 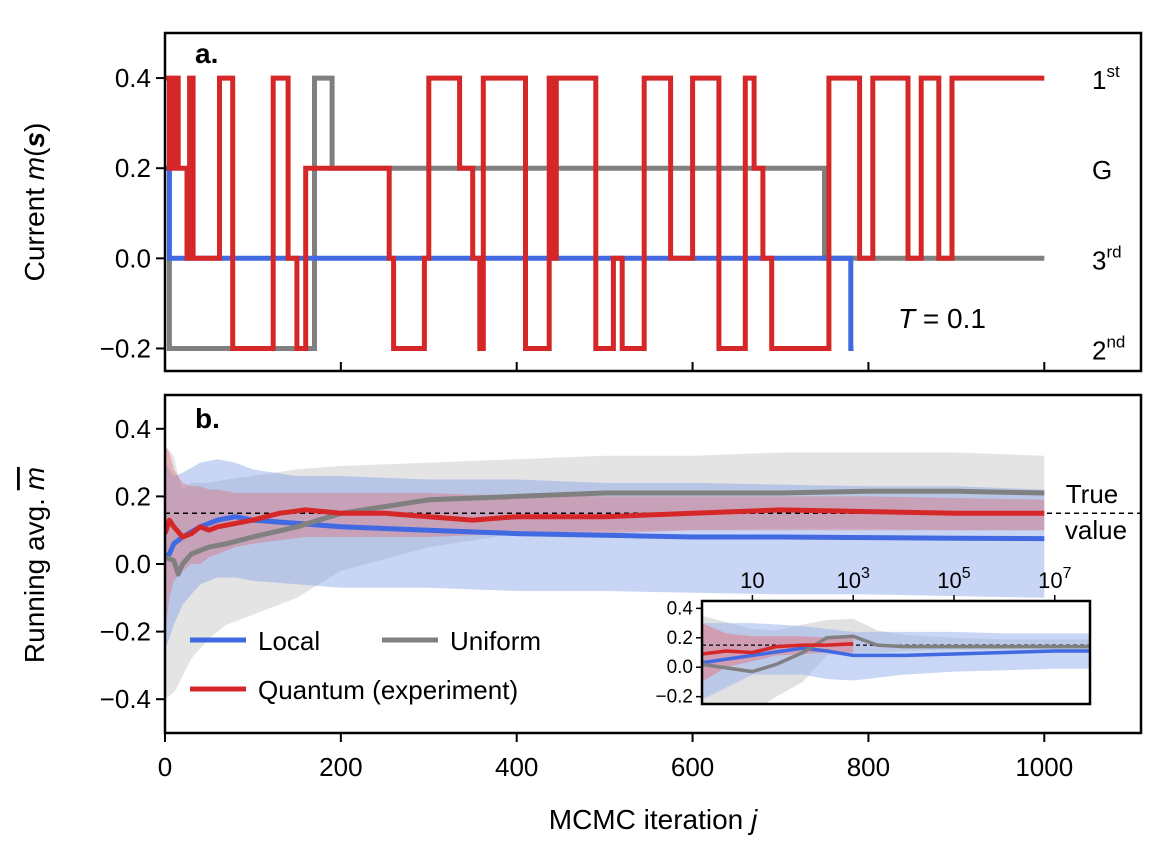 I want to click on inset-x-tick-label: 10⁷, so click(x=1054, y=579).